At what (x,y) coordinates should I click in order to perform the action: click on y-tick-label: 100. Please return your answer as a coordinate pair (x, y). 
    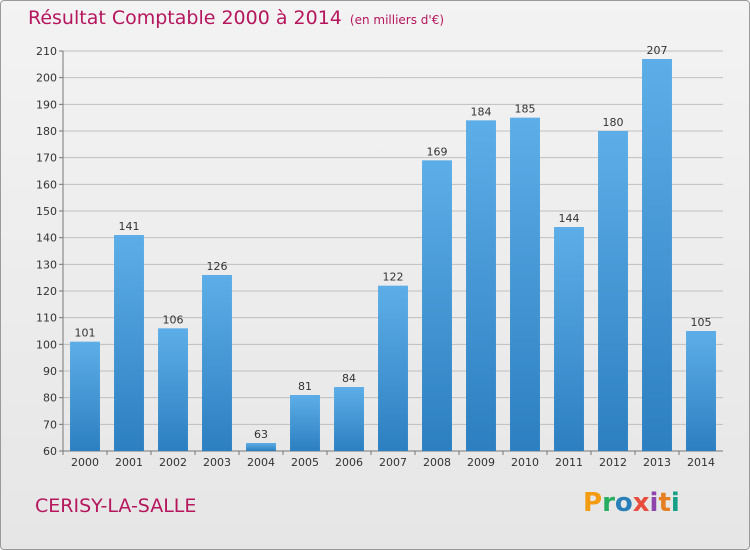
    Looking at the image, I should click on (46, 344).